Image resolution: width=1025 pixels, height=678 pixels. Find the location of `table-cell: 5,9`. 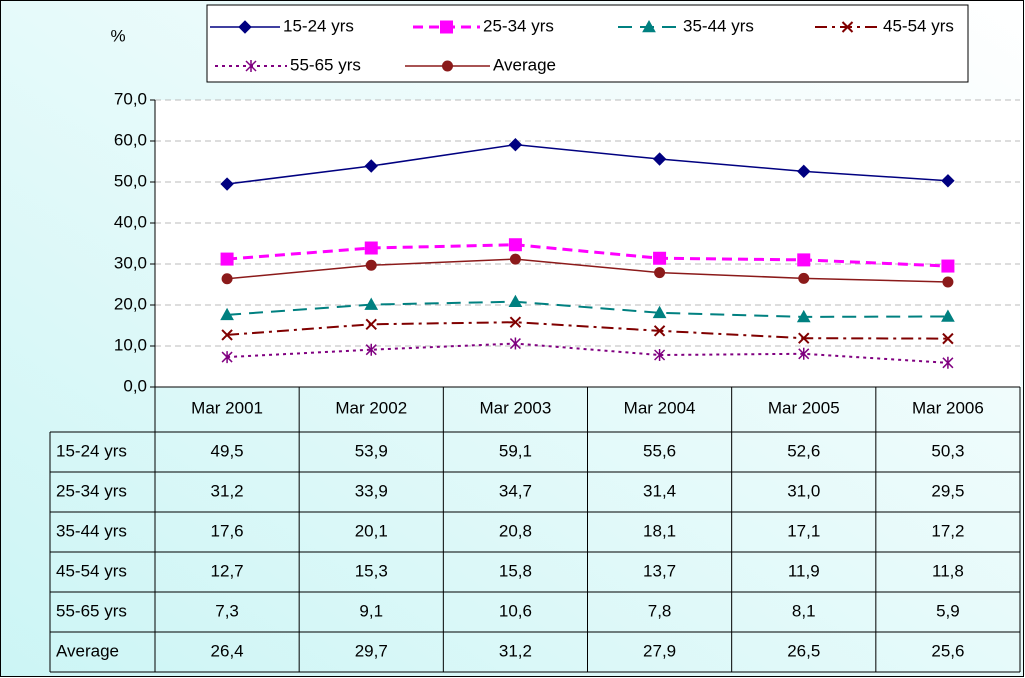

table-cell: 5,9 is located at coordinates (948, 610).